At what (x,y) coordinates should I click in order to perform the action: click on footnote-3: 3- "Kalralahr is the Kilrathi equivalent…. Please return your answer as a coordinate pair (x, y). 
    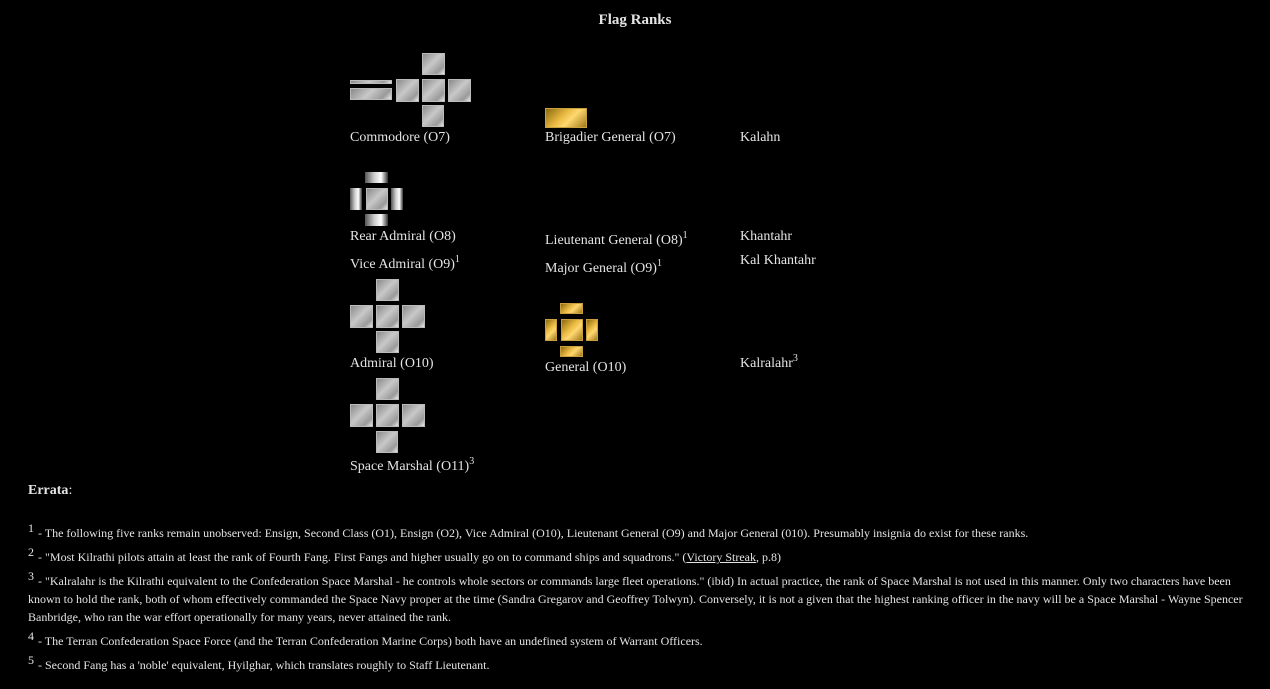
    Looking at the image, I should click on (635, 596).